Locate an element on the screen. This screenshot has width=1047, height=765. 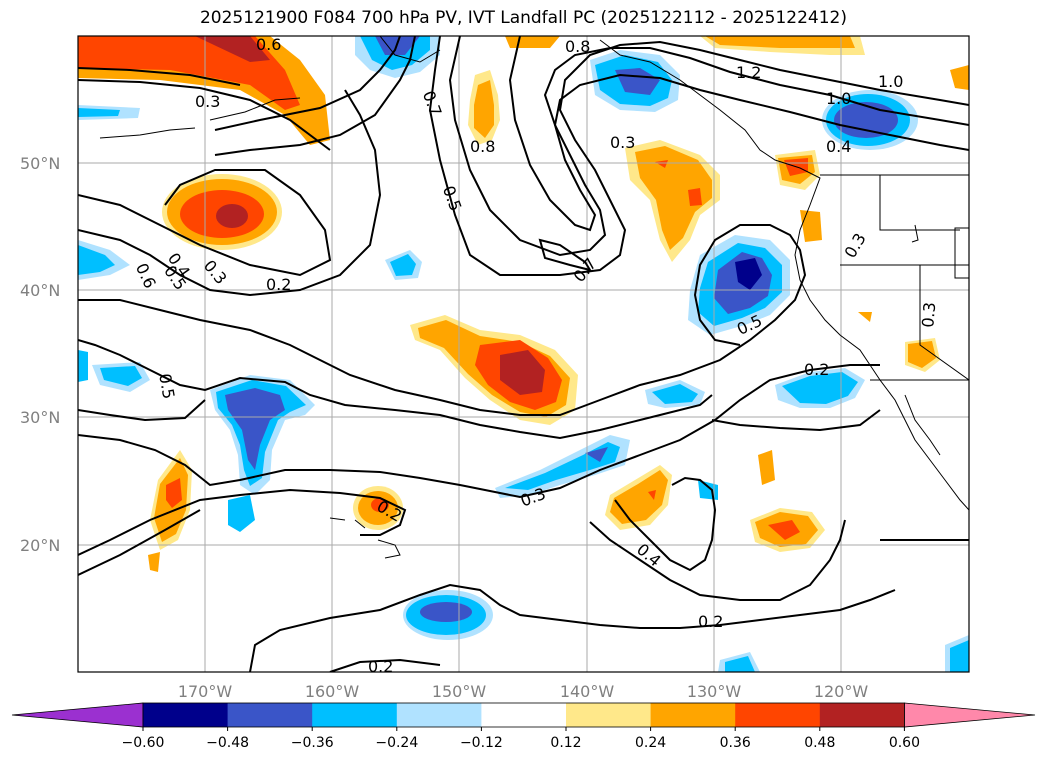
lon-label: 120°W is located at coordinates (841, 691).